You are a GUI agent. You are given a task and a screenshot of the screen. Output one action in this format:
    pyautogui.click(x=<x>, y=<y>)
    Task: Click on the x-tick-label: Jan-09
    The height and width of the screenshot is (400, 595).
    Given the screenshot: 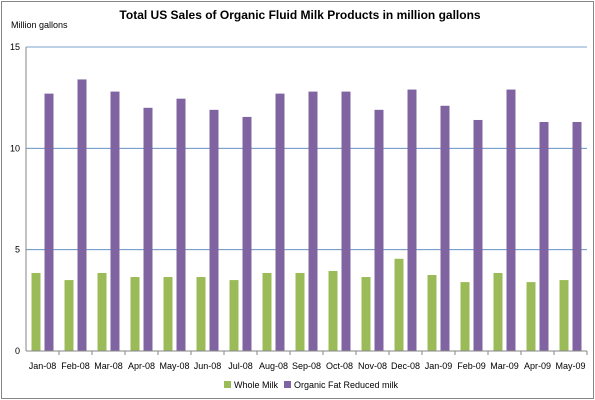 What is the action you would take?
    pyautogui.click(x=439, y=366)
    